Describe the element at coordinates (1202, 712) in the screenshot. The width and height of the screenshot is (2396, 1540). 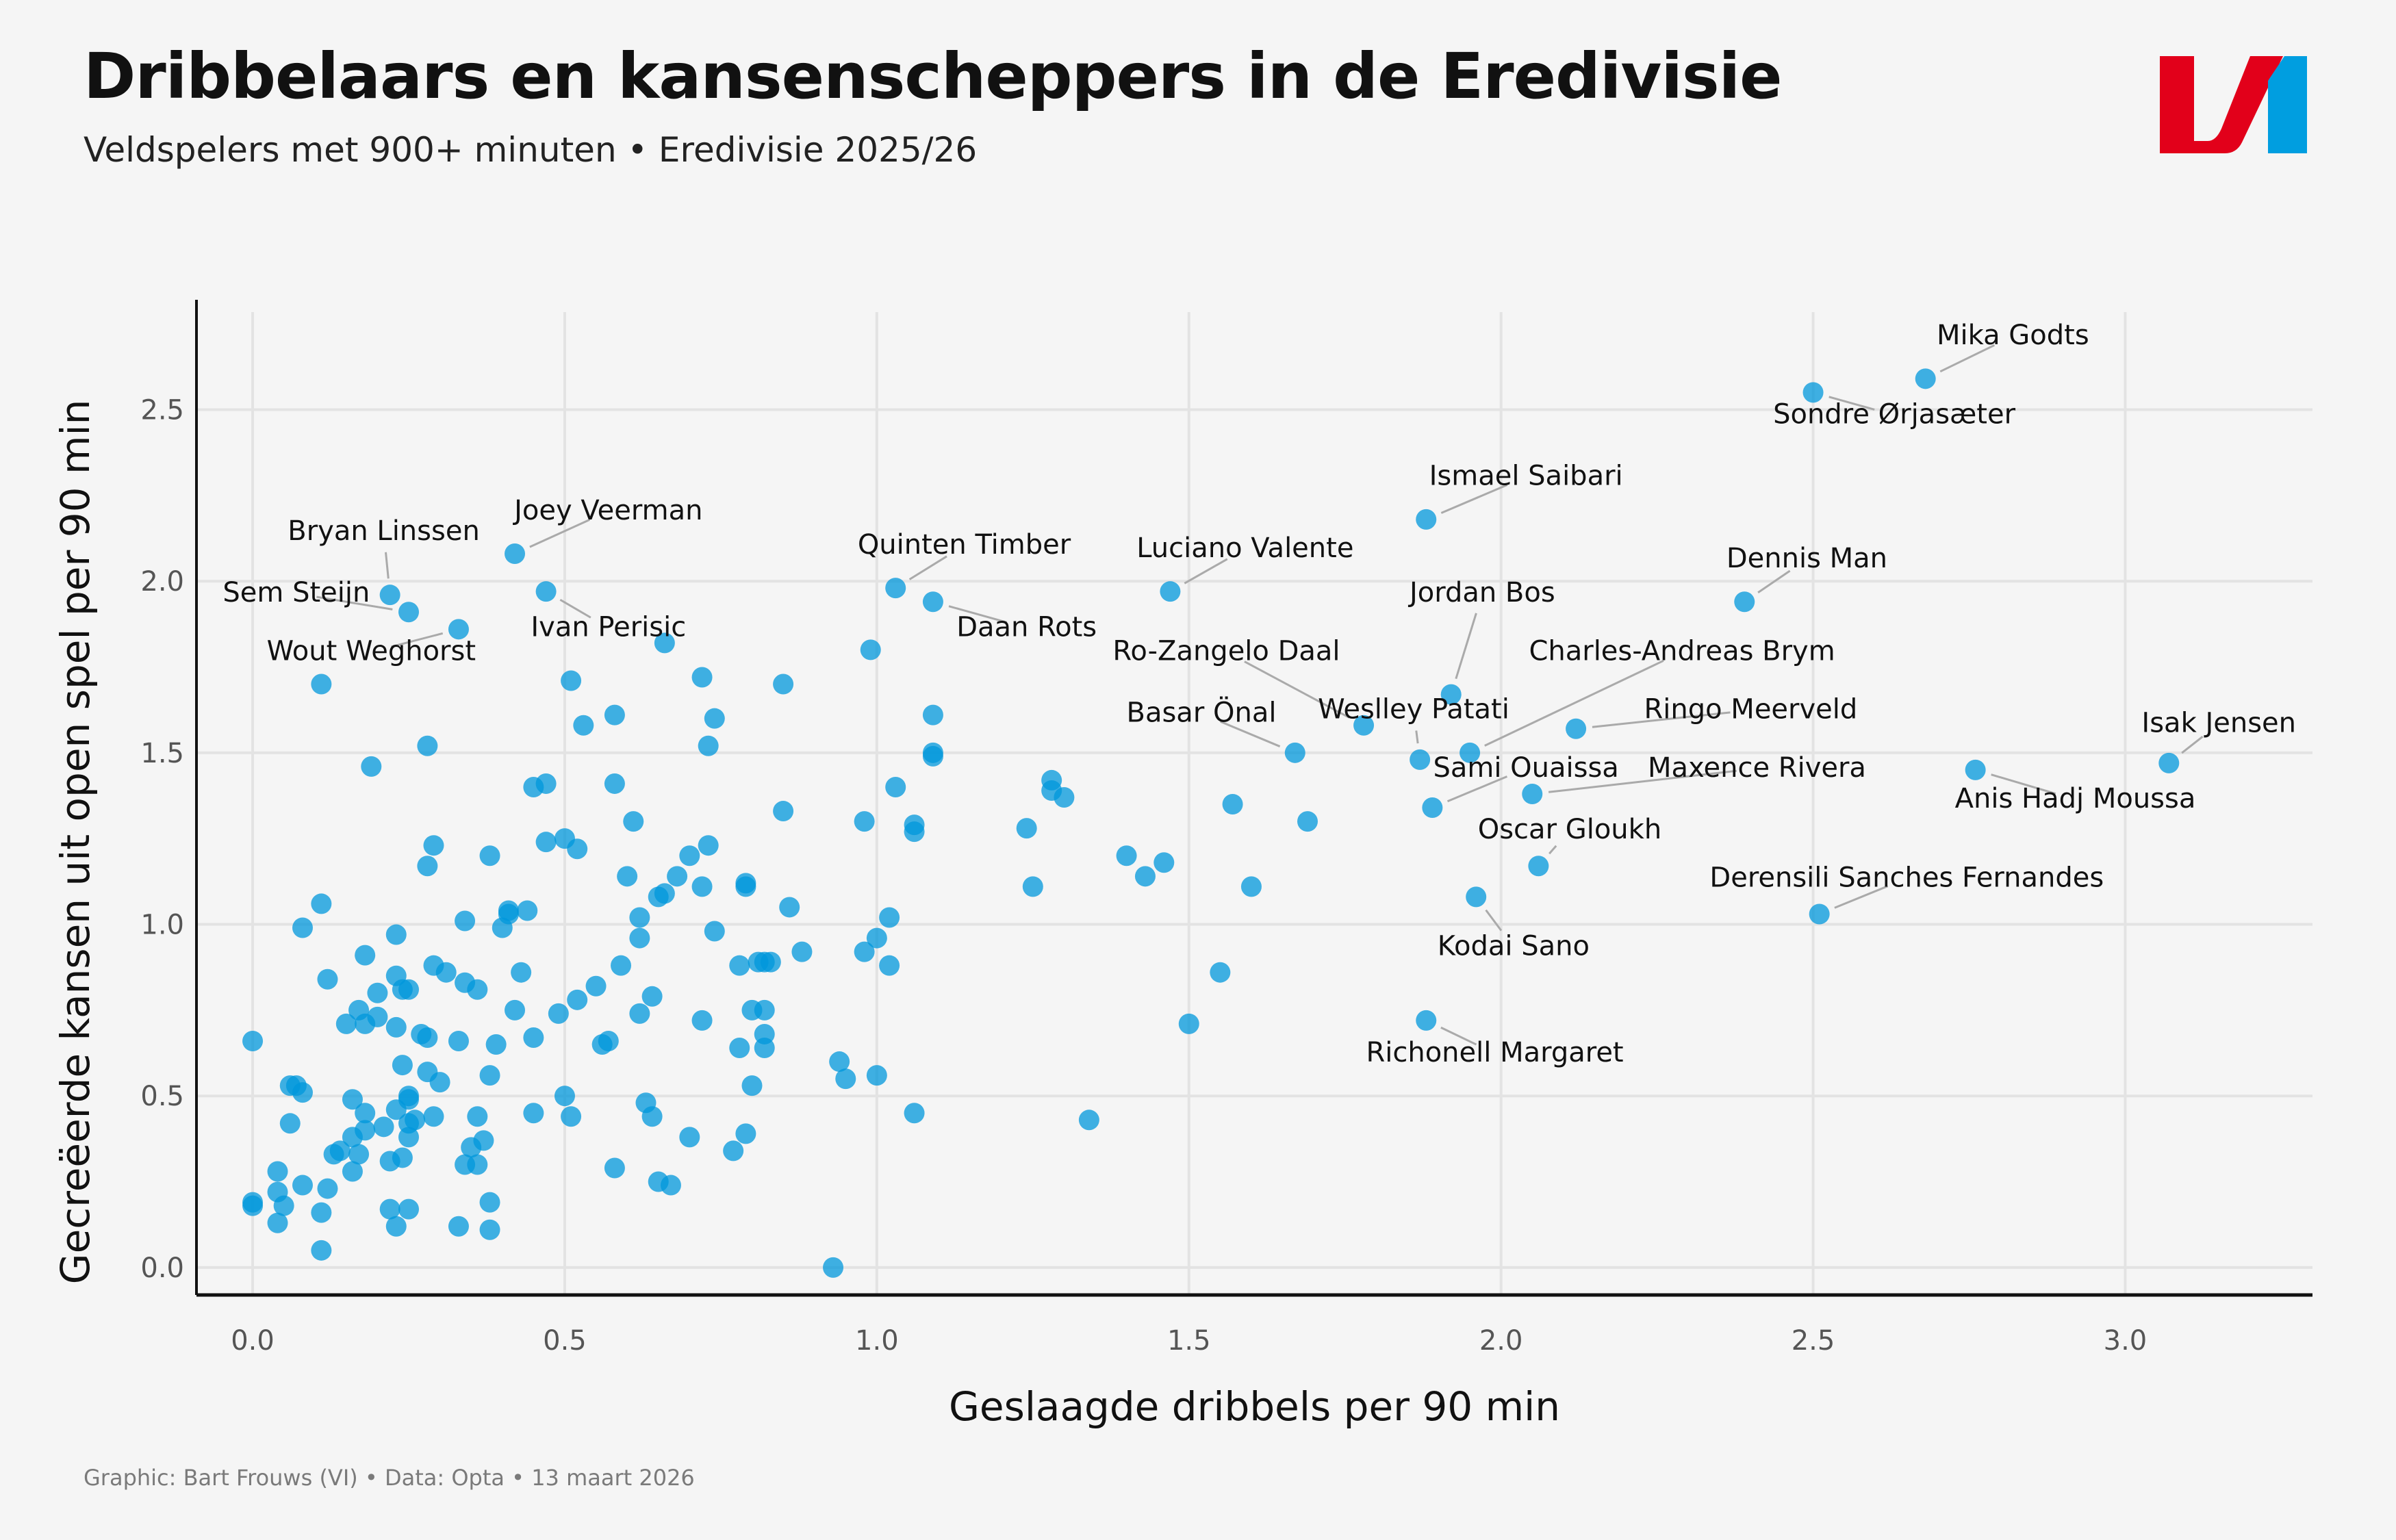
I see `point-label: Basar Önal` at that location.